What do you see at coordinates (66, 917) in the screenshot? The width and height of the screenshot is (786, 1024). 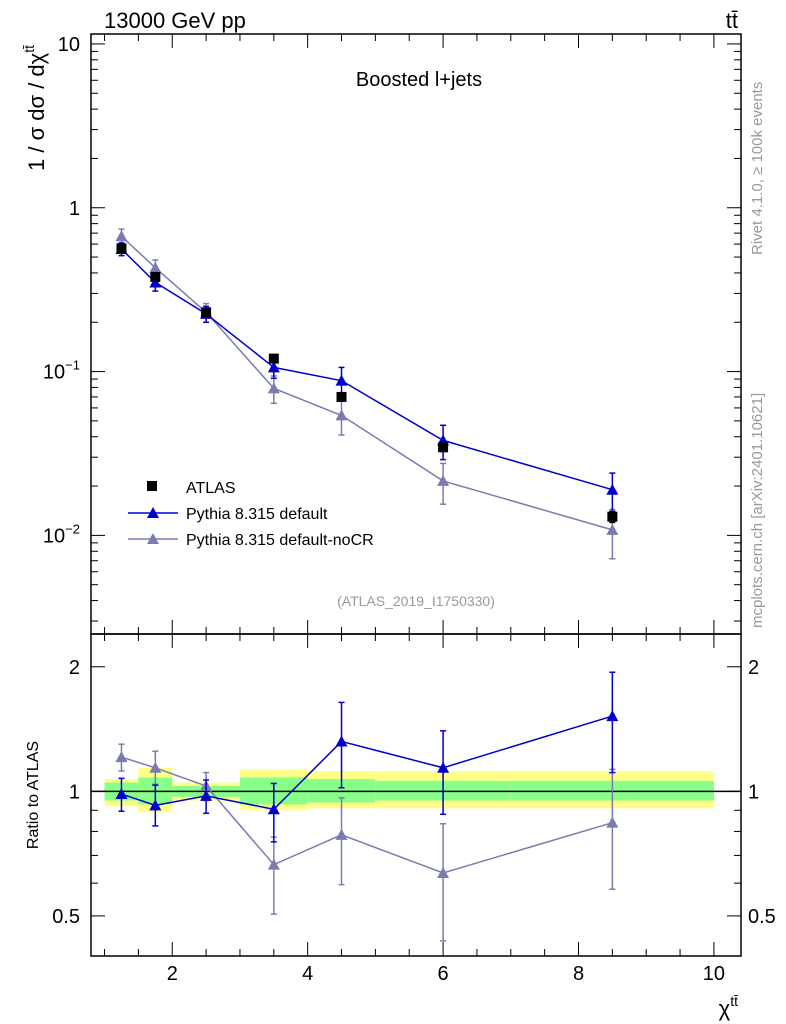 I see `ratio-y-tick-label-left: 0.5` at bounding box center [66, 917].